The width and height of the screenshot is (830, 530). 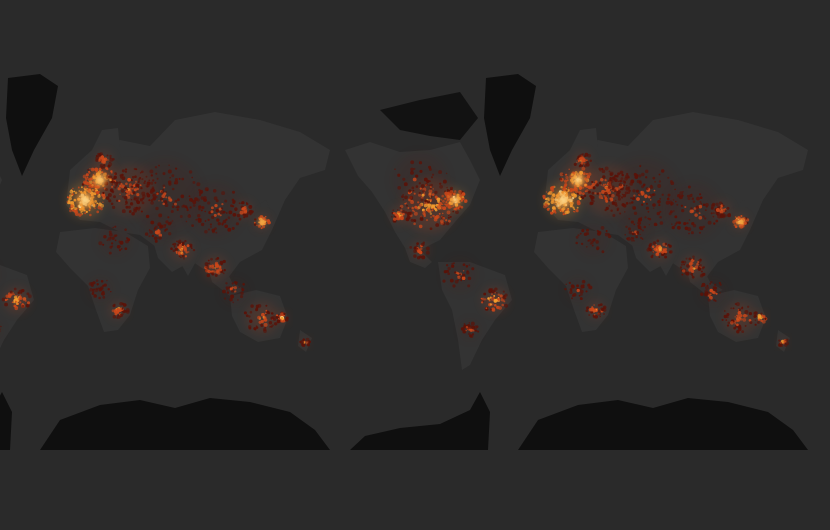 What do you see at coordinates (663, 424) in the screenshot?
I see `antarctica-landmass` at bounding box center [663, 424].